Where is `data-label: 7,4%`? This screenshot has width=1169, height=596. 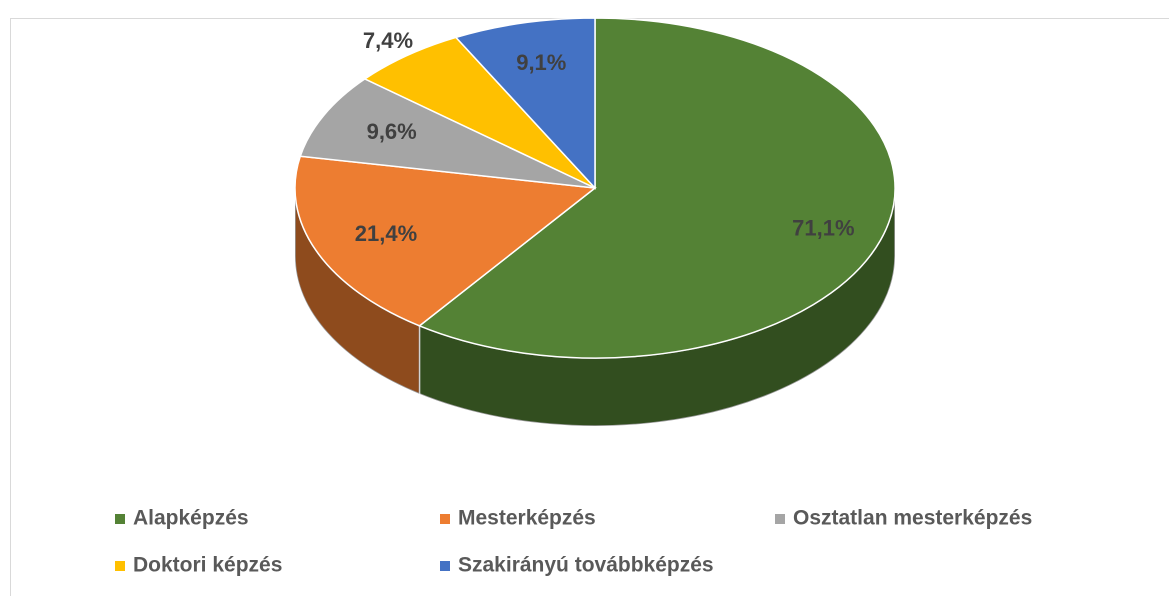 data-label: 7,4% is located at coordinates (388, 40).